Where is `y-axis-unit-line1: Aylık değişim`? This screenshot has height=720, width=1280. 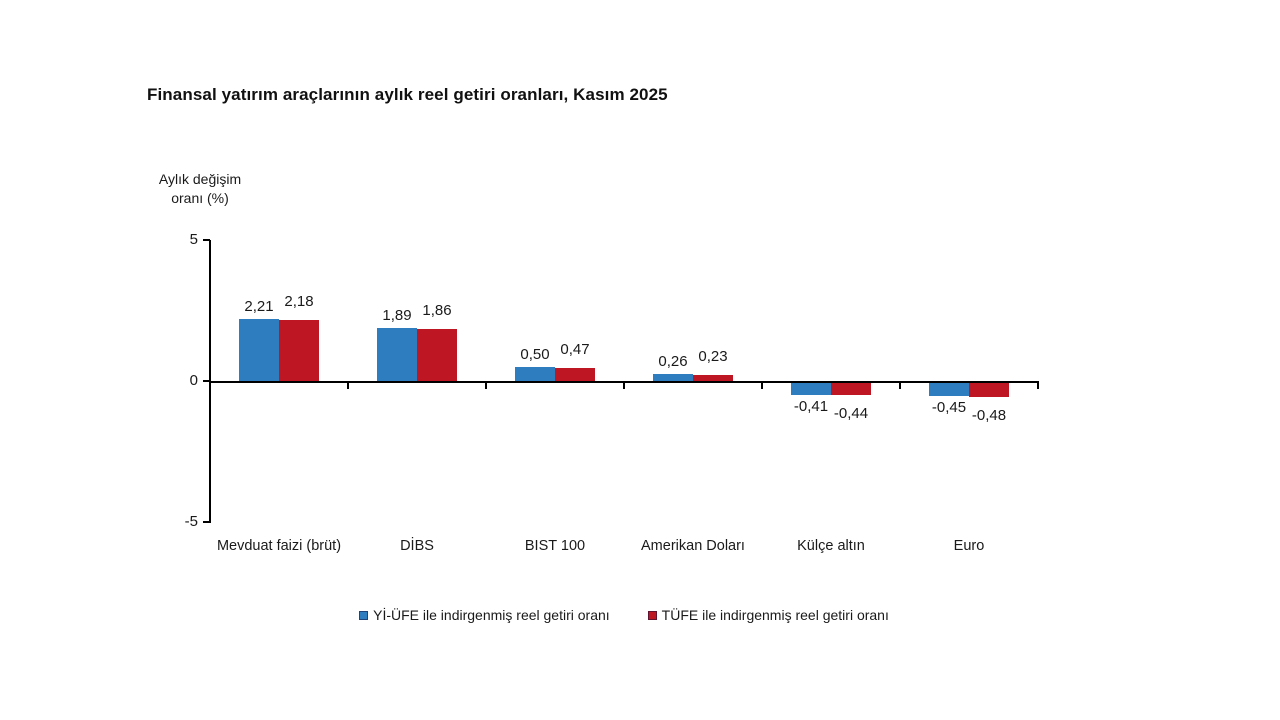 y-axis-unit-line1: Aylık değişim is located at coordinates (200, 179).